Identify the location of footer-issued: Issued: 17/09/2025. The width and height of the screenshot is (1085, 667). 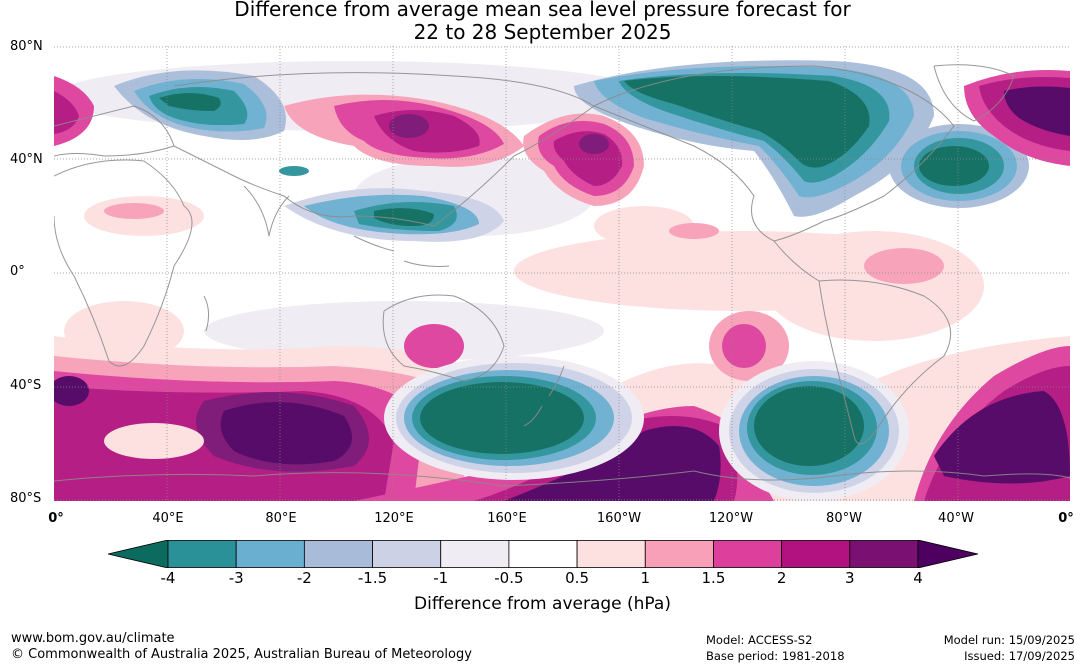
(1019, 656).